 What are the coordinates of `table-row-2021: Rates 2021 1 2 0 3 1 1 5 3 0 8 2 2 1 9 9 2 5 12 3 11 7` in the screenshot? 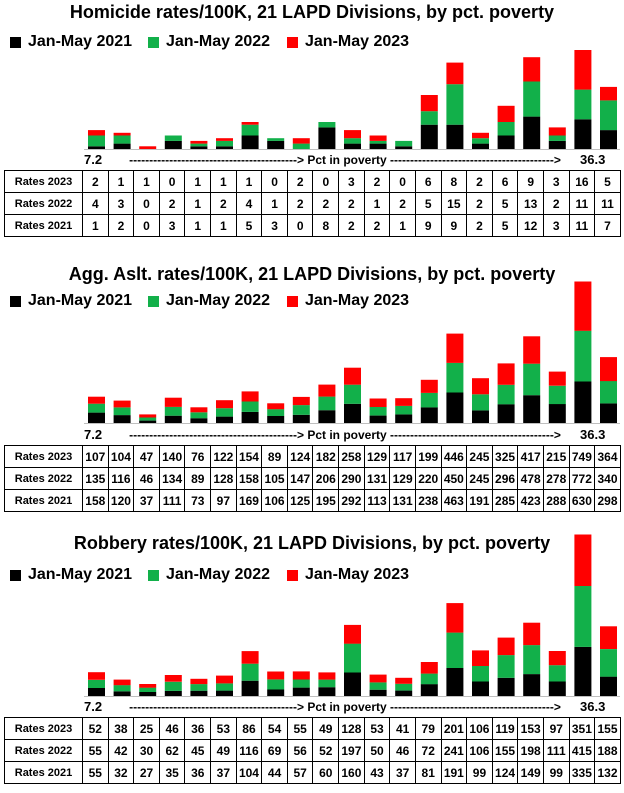 It's located at (312, 225).